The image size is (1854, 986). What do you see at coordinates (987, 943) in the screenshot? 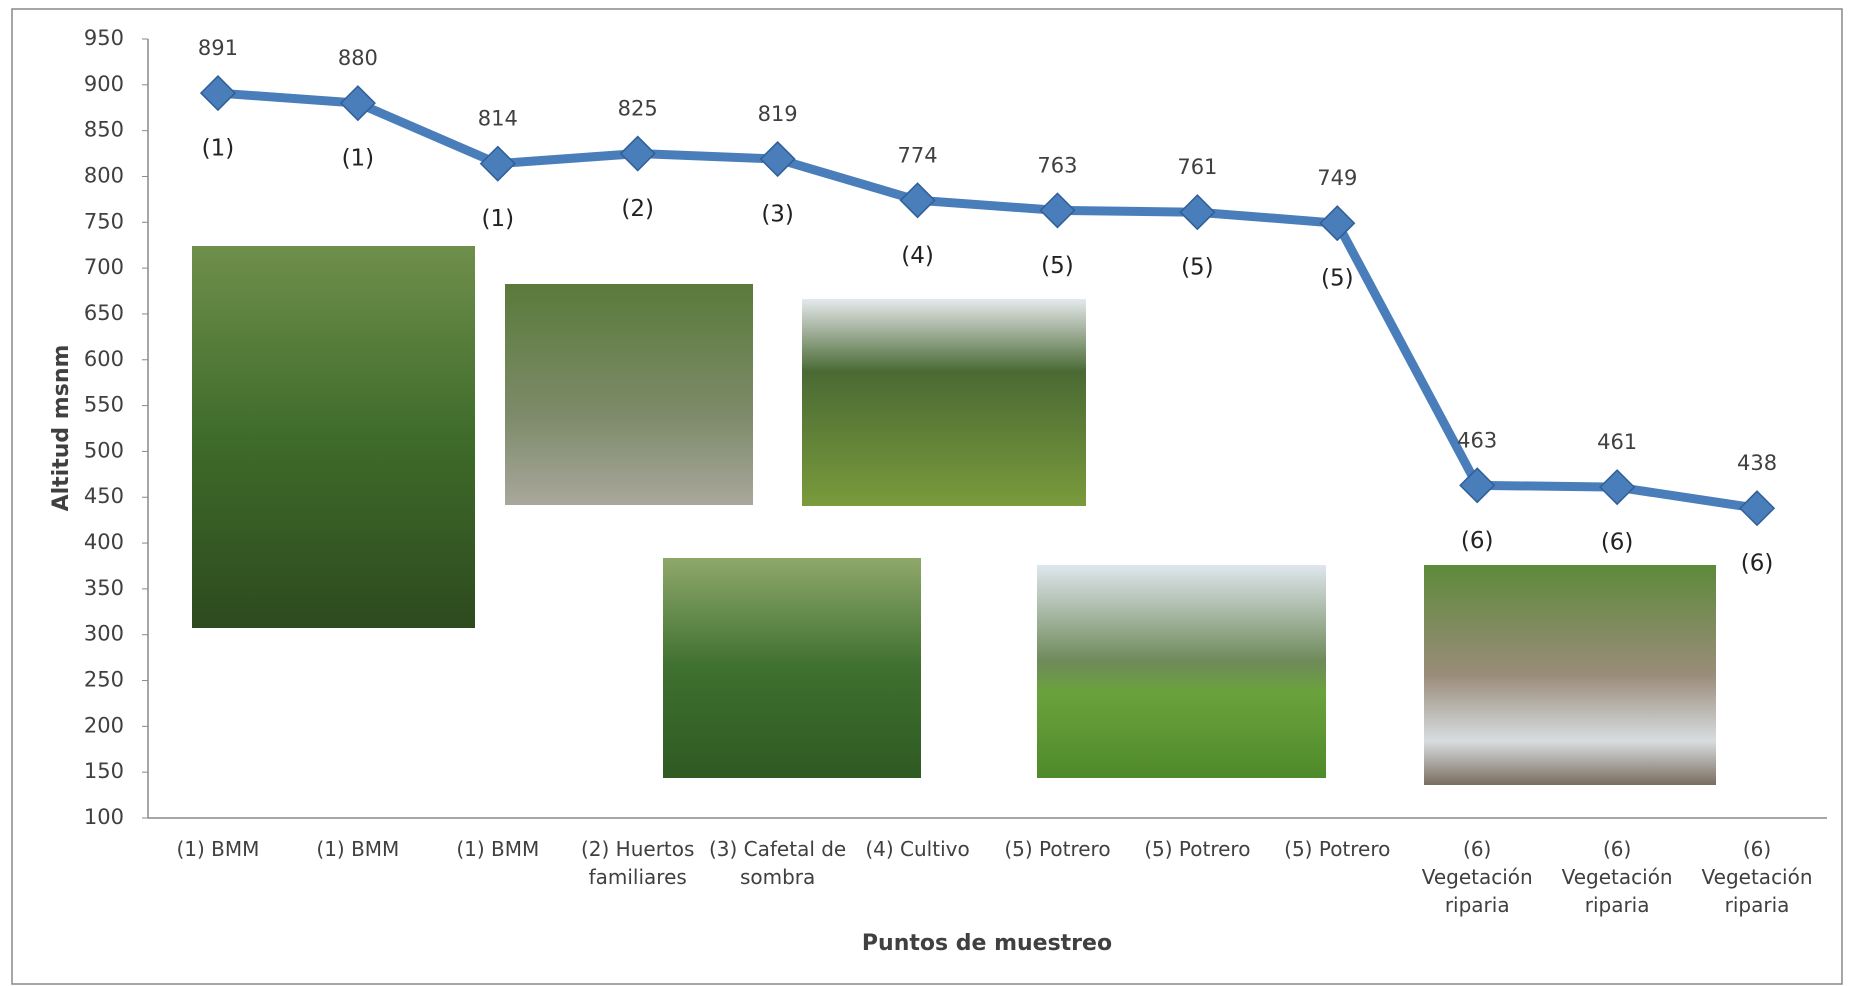
I see `x-axis-title: Puntos de muestreo` at bounding box center [987, 943].